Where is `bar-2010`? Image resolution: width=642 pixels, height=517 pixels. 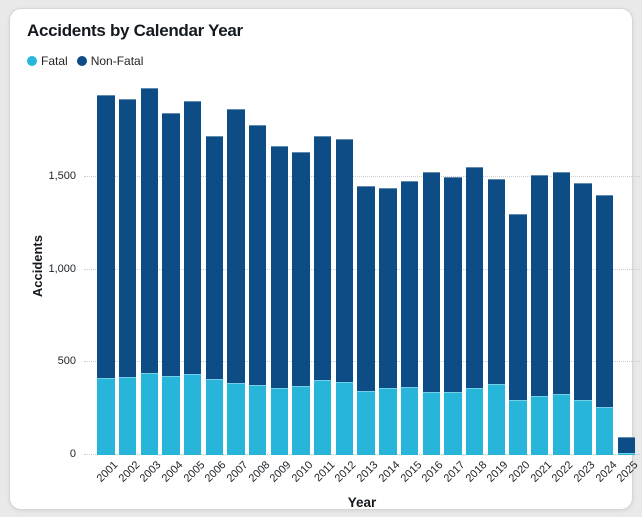
bar-2010 is located at coordinates (301, 303).